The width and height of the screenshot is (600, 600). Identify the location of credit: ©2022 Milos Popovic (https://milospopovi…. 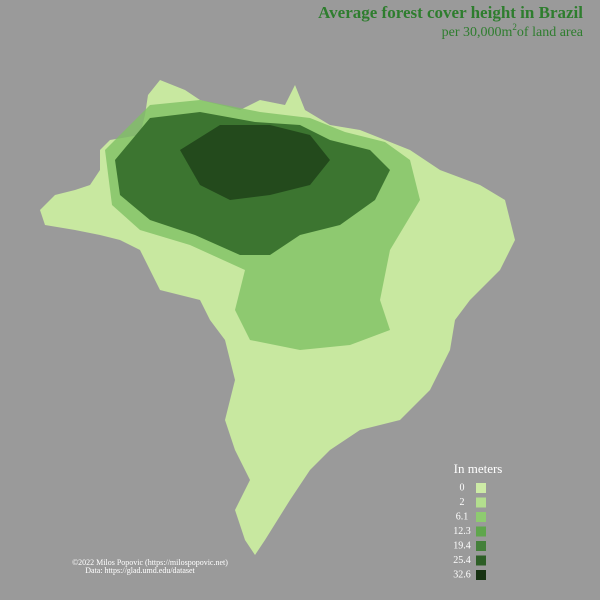
(150, 562).